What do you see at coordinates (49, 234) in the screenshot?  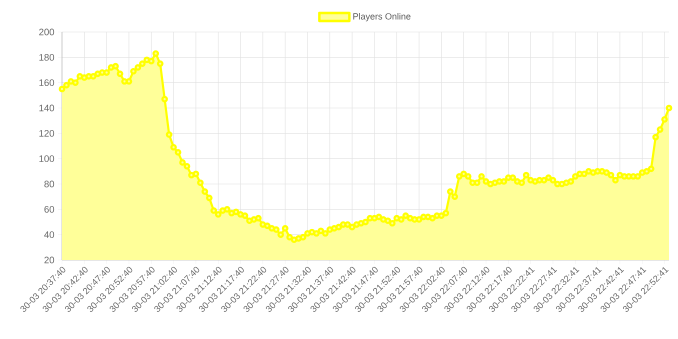 I see `y-tick-label: 40` at bounding box center [49, 234].